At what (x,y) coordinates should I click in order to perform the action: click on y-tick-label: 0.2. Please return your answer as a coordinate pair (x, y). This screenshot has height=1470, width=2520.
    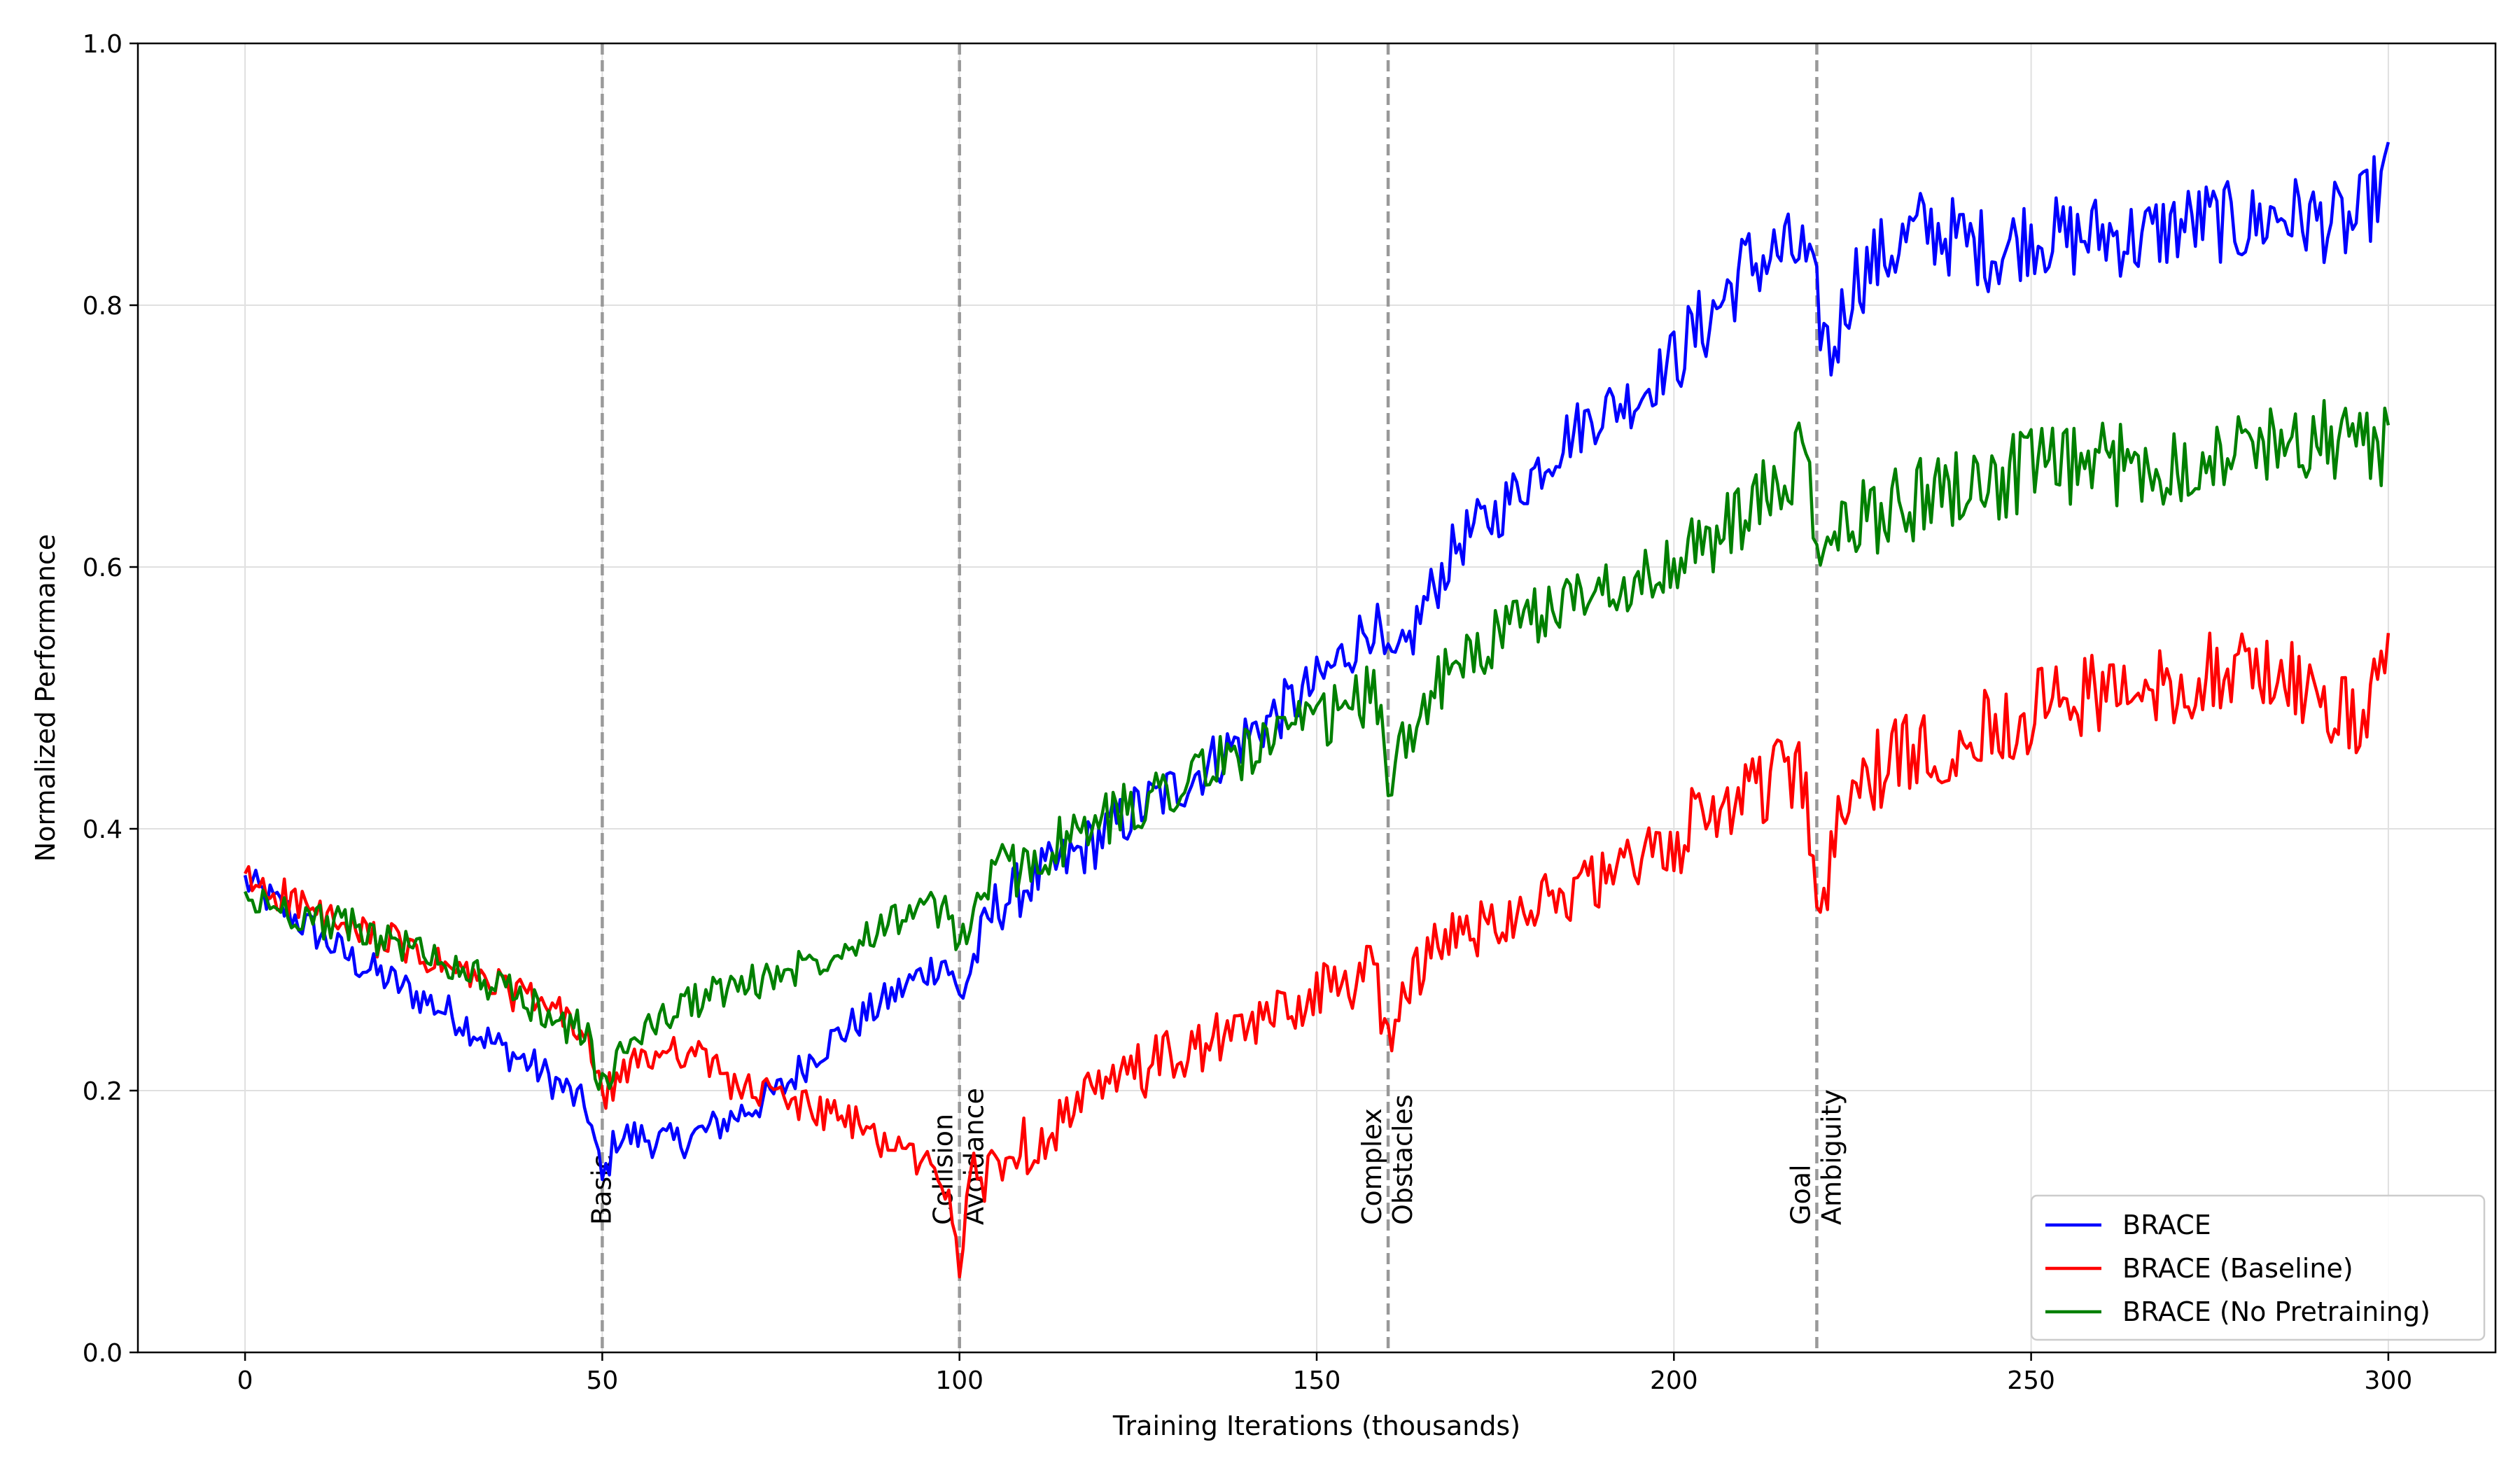
    Looking at the image, I should click on (102, 1091).